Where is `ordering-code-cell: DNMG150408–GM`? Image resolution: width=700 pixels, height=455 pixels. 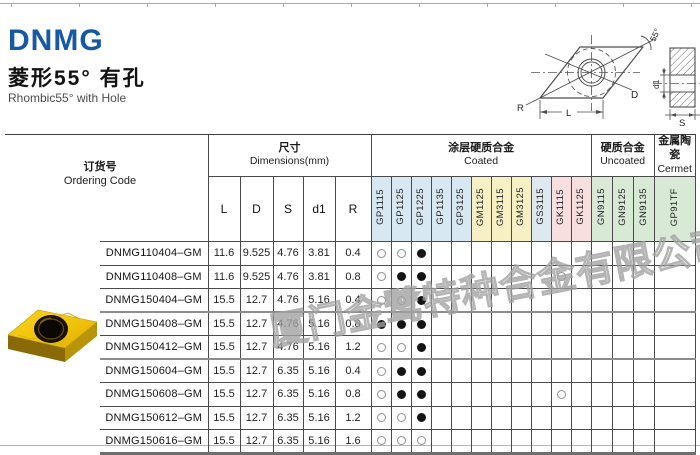
ordering-code-cell: DNMG150408–GM is located at coordinates (154, 324).